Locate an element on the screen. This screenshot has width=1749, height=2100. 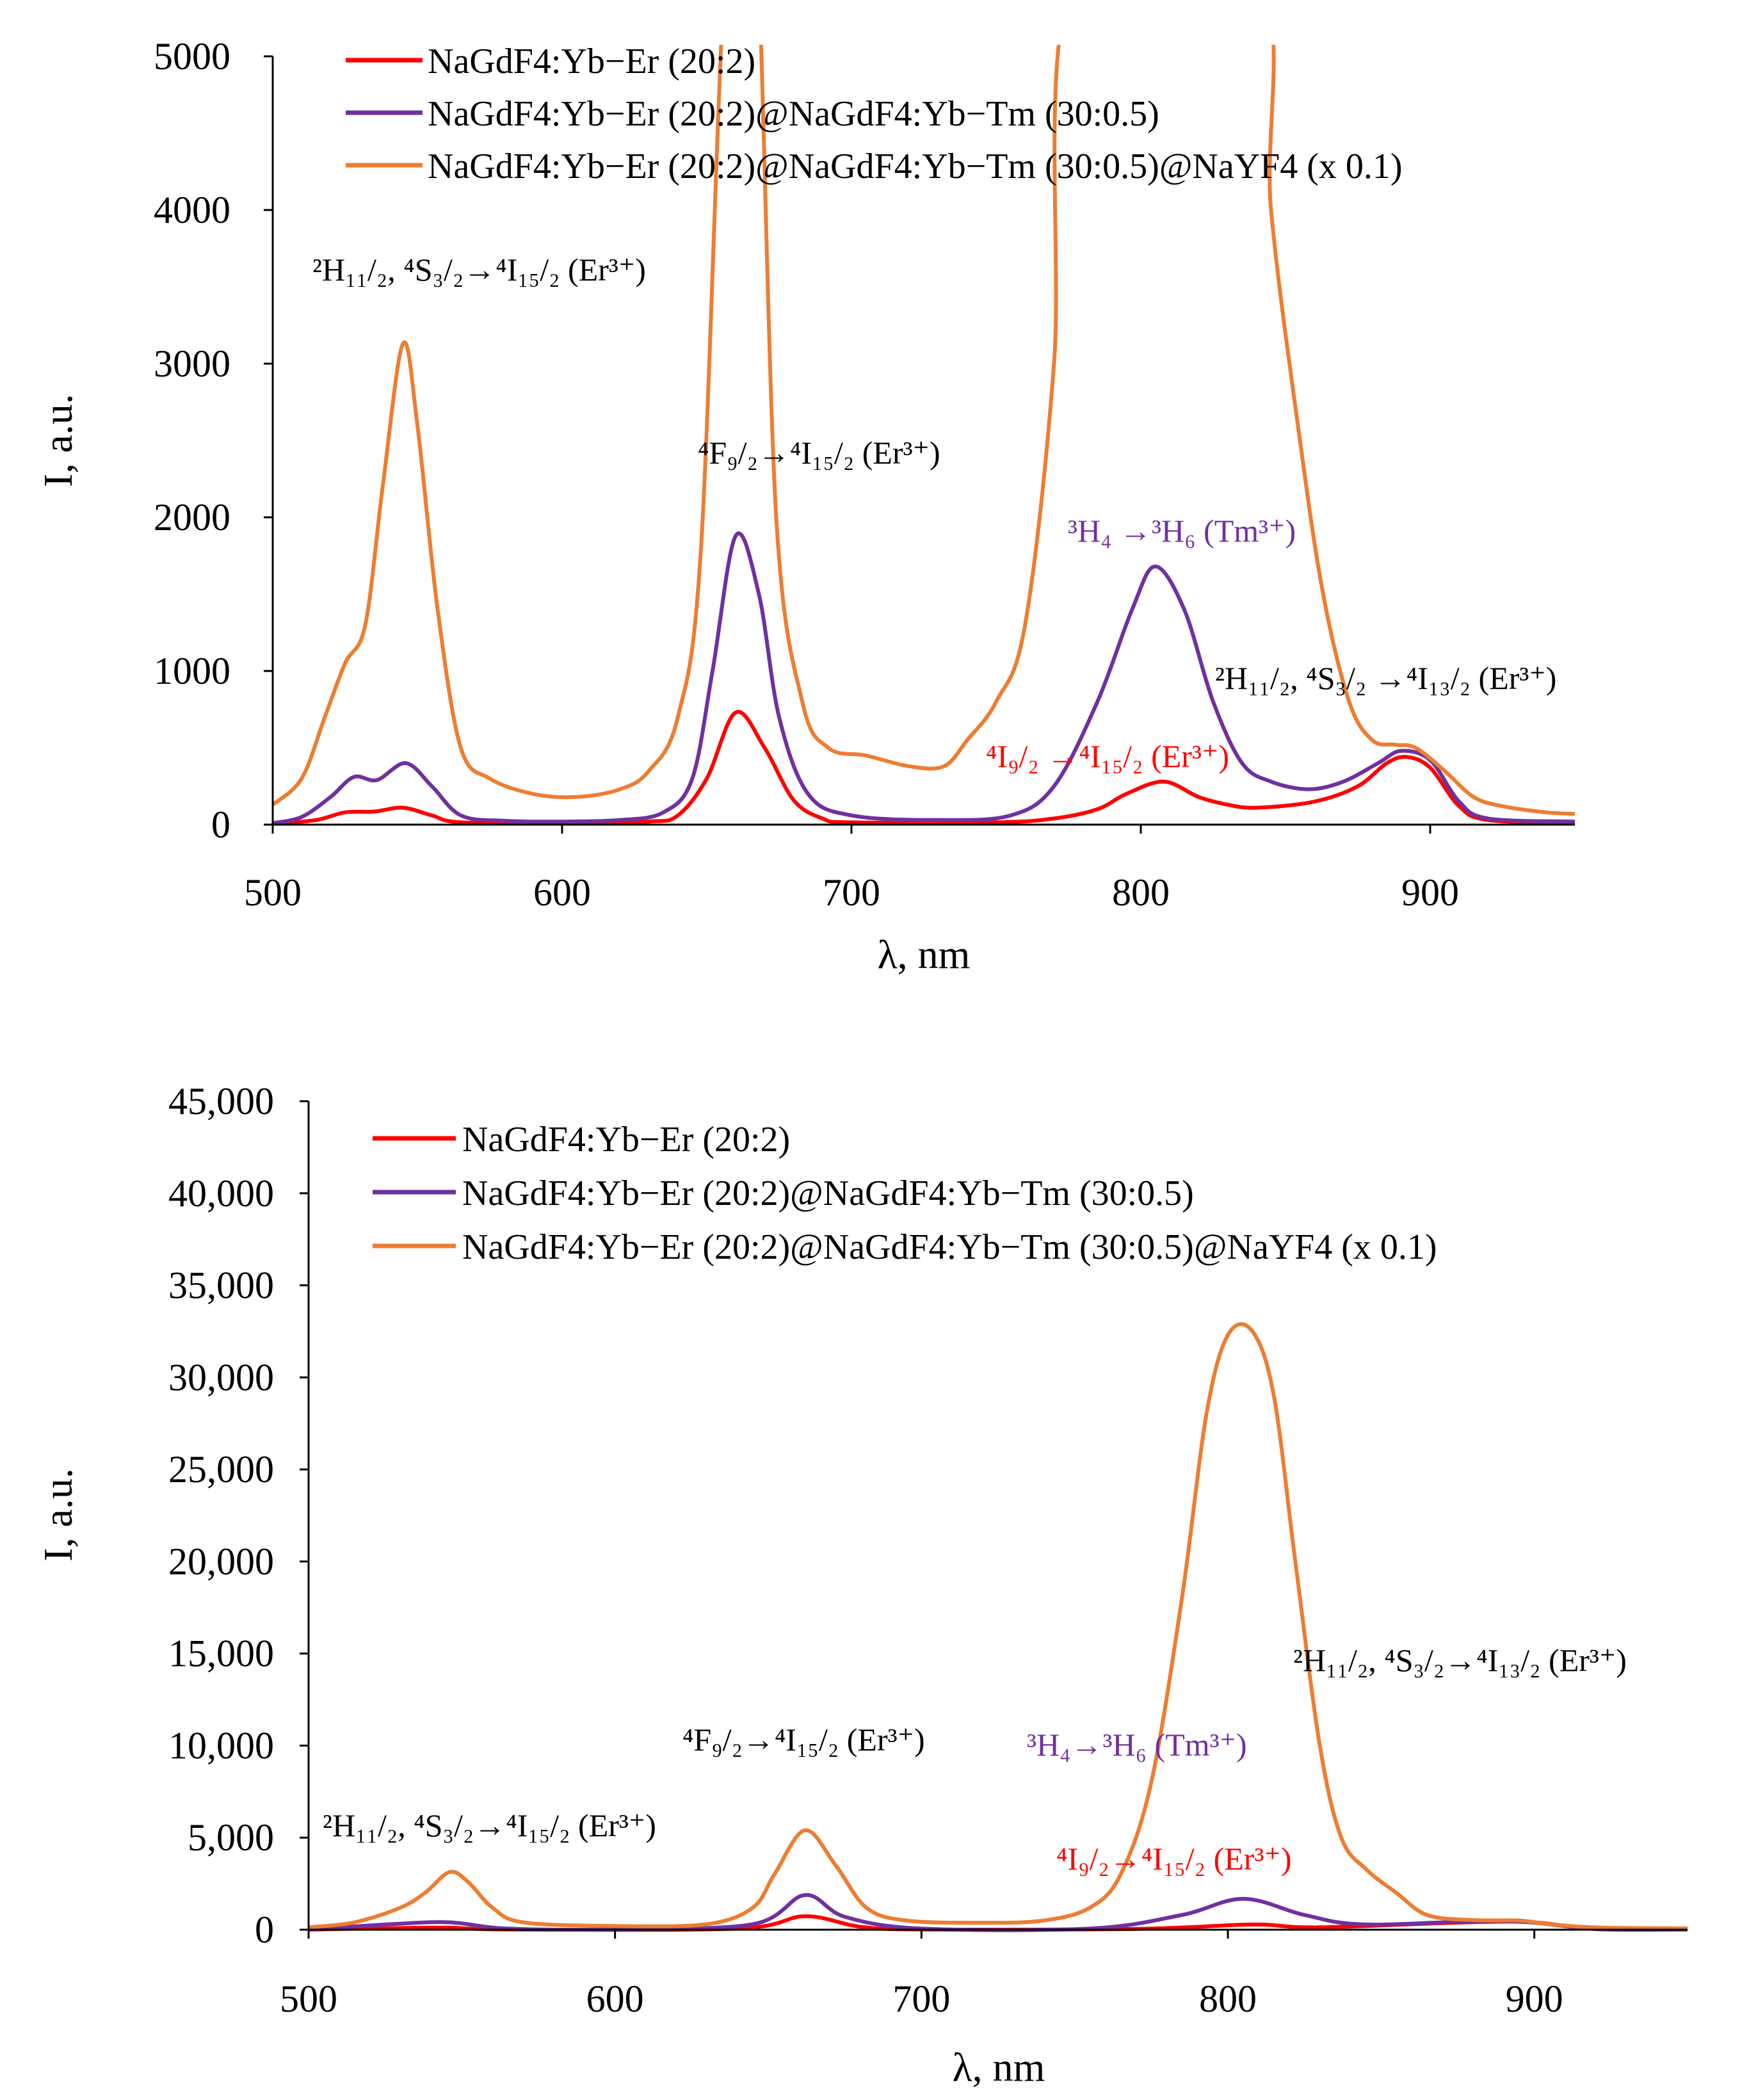
annotation: ²H₁₁/₂, ⁴S₃/₂→⁴I₁₃/₂ (Er³⁺) is located at coordinates (1460, 1660).